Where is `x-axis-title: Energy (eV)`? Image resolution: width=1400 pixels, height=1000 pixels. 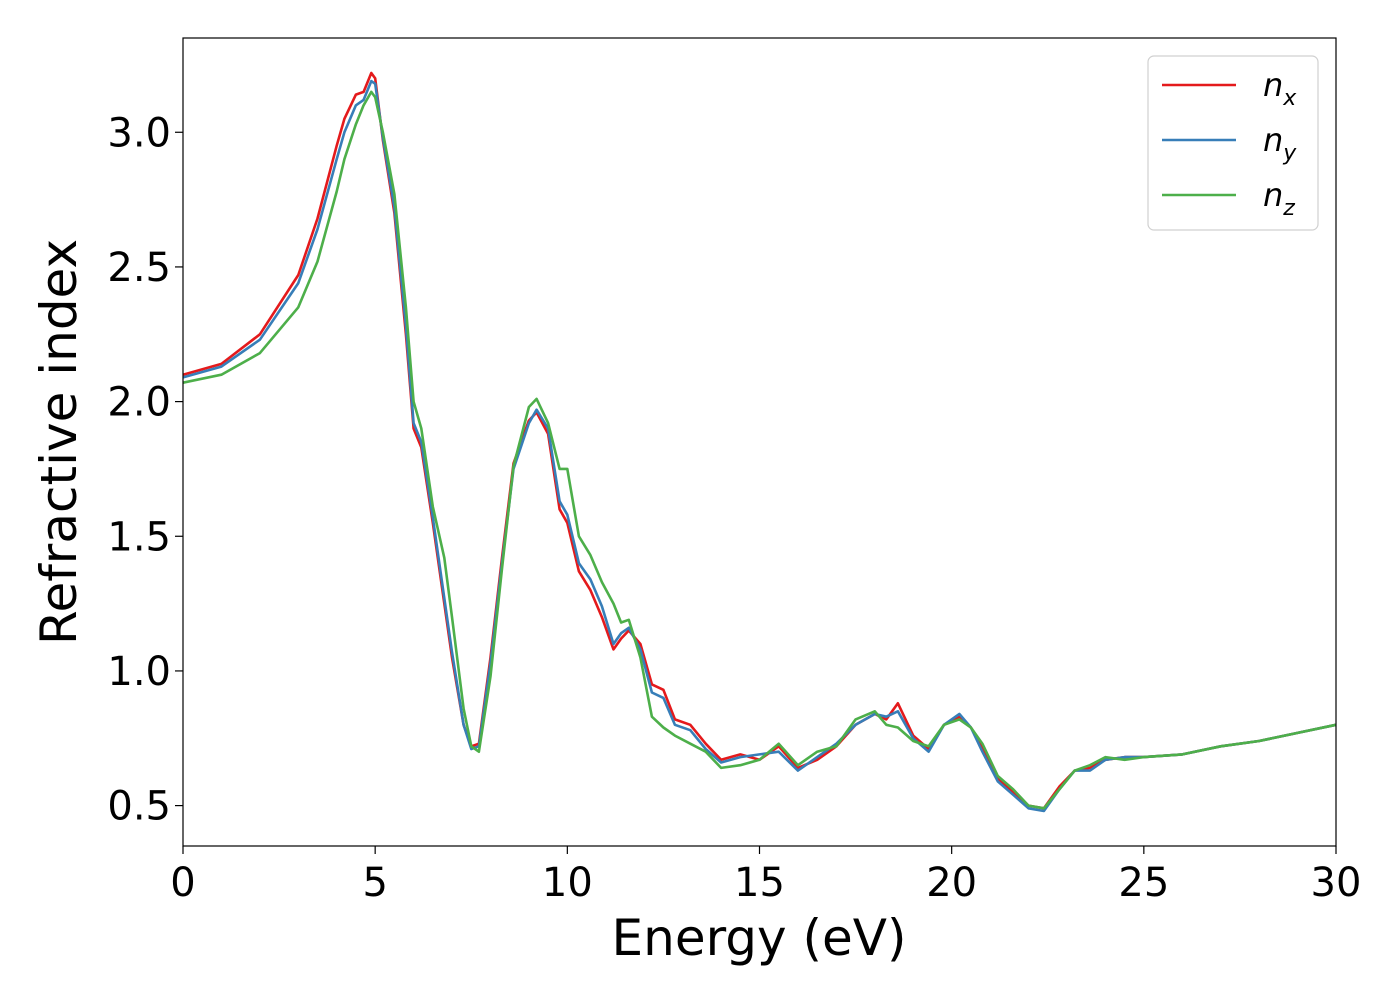 x-axis-title: Energy (eV) is located at coordinates (759, 938).